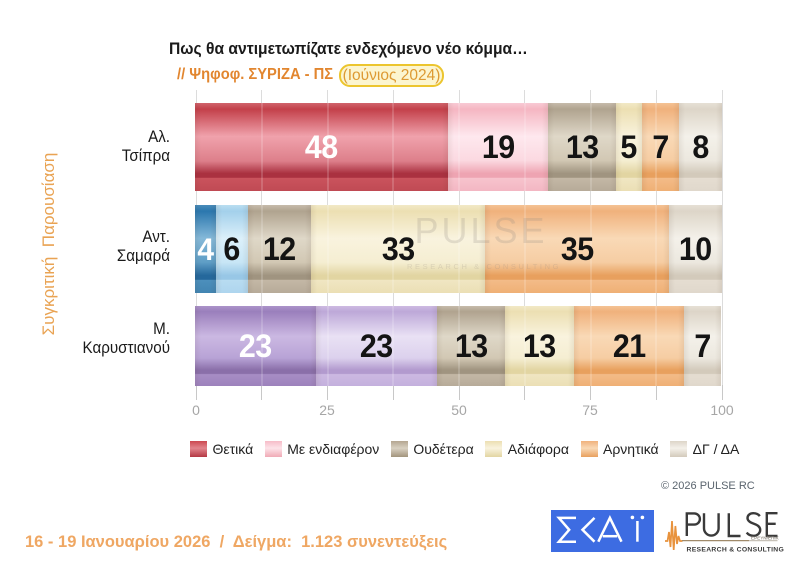 The image size is (795, 569). Describe the element at coordinates (765, 538) in the screenshot. I see `svg-text: ΕΡΕΥΝ/ΕΠΙΚ` at that location.